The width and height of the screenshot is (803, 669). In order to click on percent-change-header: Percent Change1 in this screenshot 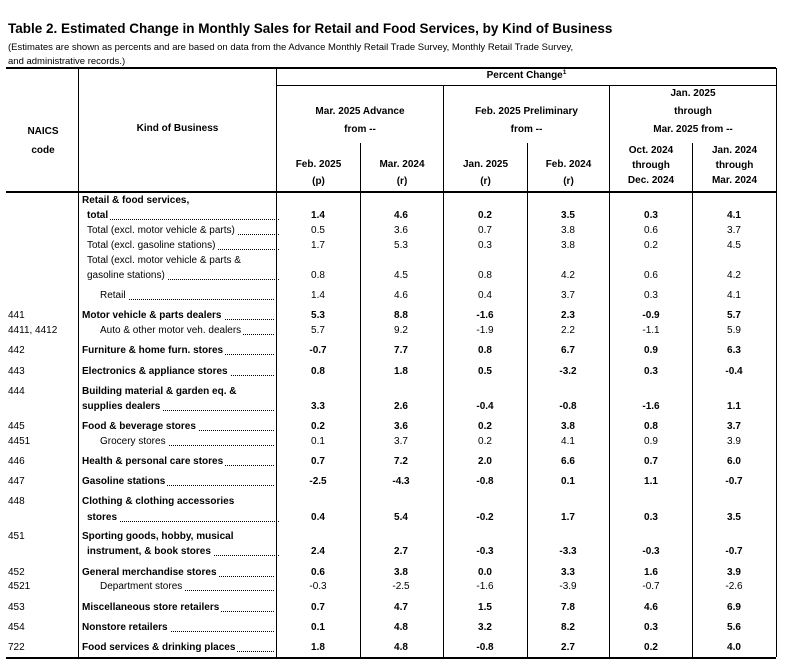, I will do `click(526, 75)`.